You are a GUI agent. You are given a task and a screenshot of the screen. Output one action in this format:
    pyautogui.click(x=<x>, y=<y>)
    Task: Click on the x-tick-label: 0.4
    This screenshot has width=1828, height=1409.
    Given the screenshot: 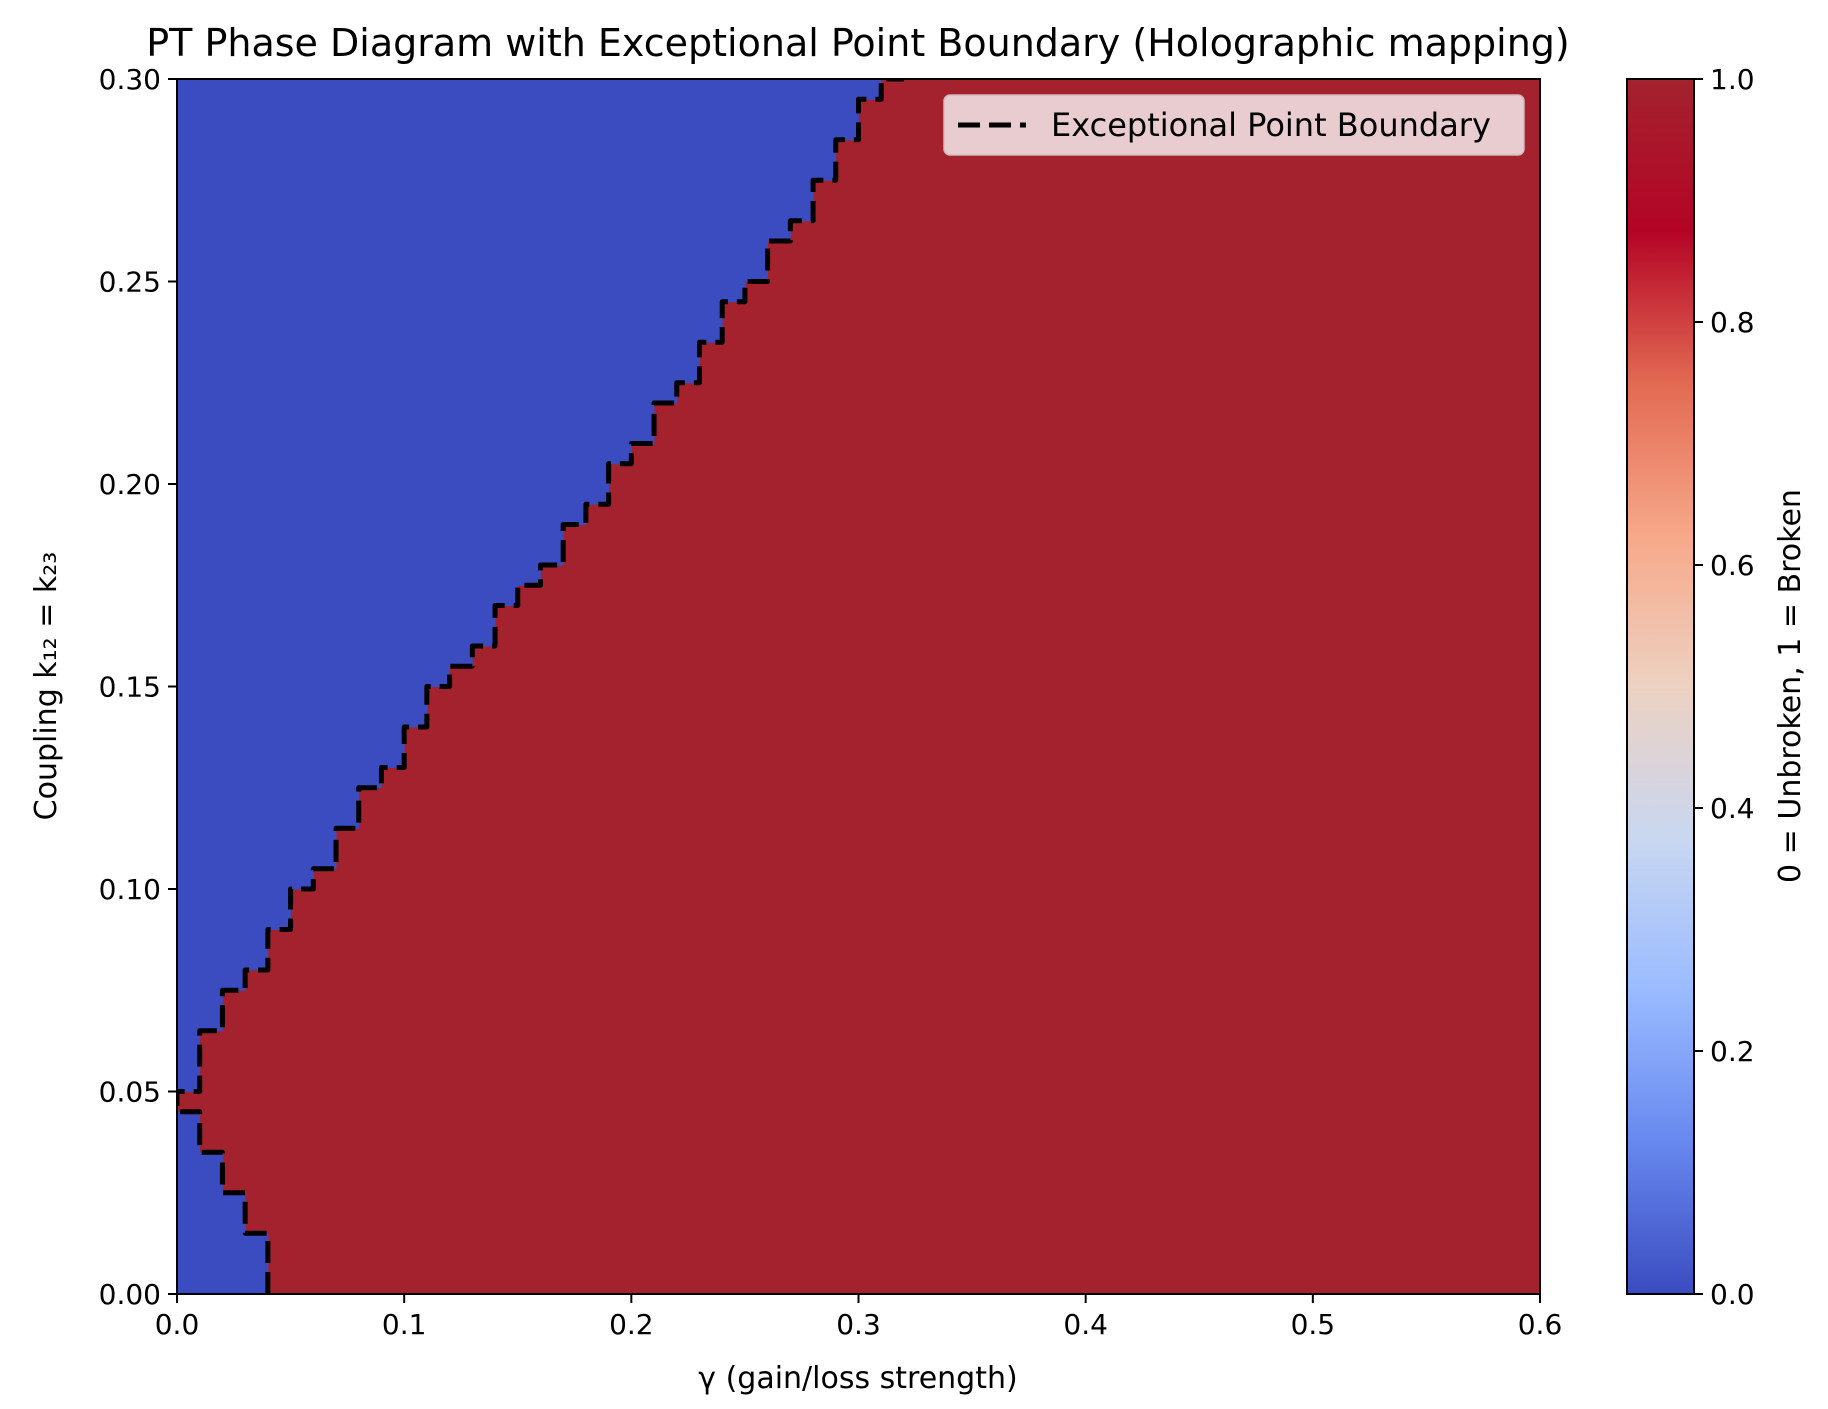 What is the action you would take?
    pyautogui.click(x=1085, y=1324)
    